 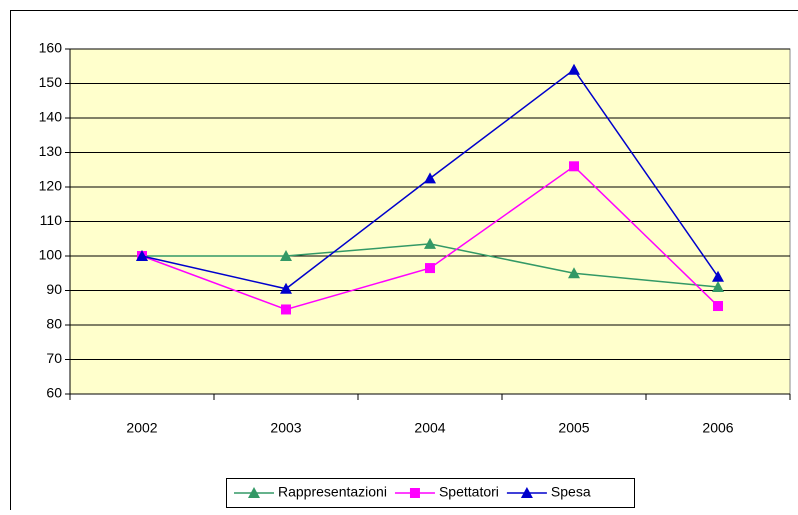 What do you see at coordinates (51, 82) in the screenshot?
I see `y-tick-label: 150` at bounding box center [51, 82].